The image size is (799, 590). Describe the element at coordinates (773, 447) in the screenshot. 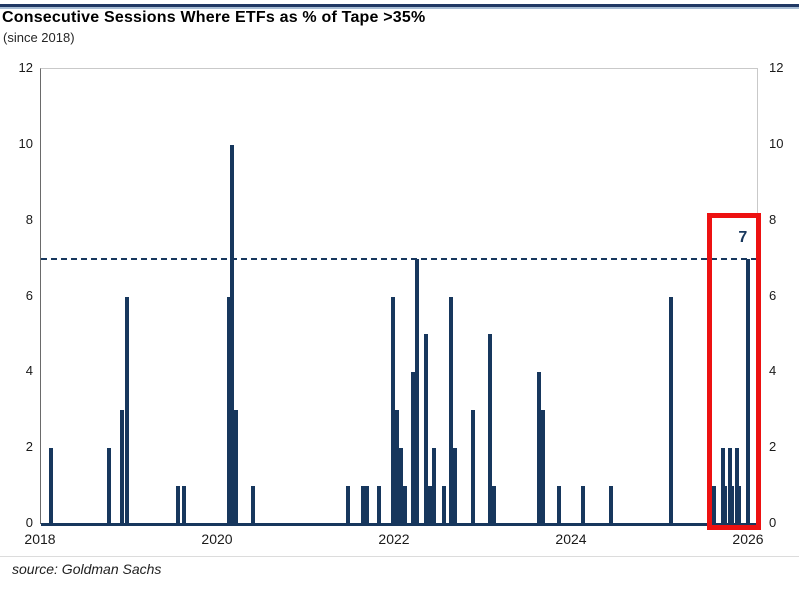

I see `y-tick-label-right: 2` at that location.